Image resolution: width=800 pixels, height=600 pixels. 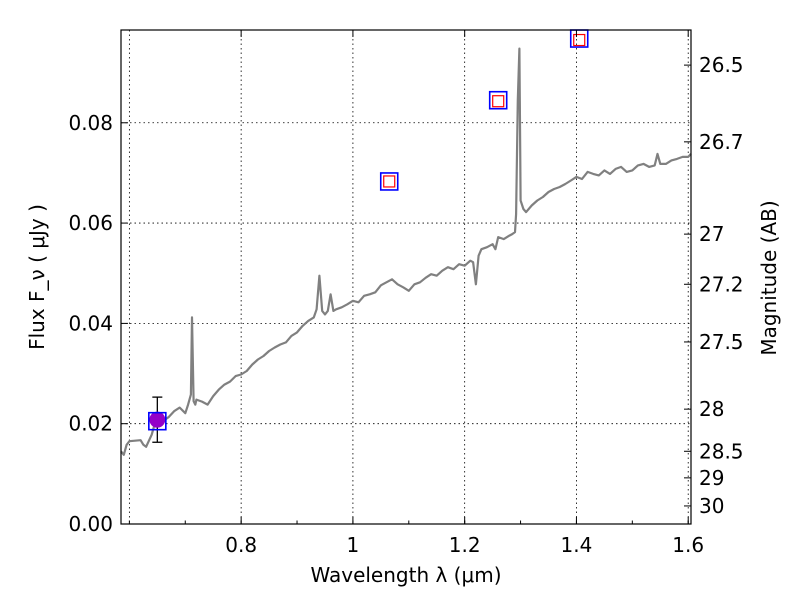 I want to click on x-tick-label: 0.8, so click(x=241, y=545).